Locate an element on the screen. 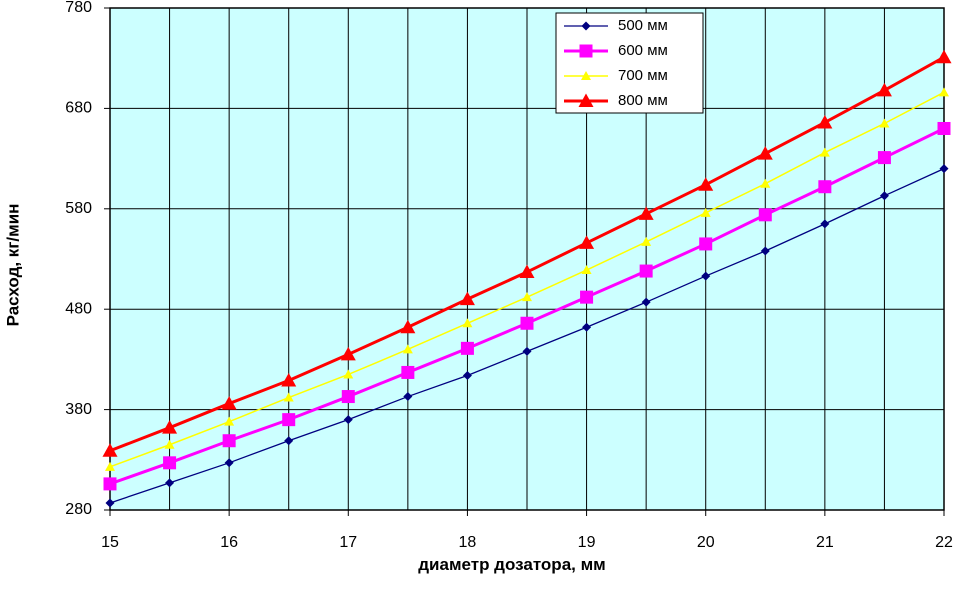 Image resolution: width=957 pixels, height=596 pixels. x-tick-label: 21 is located at coordinates (825, 542).